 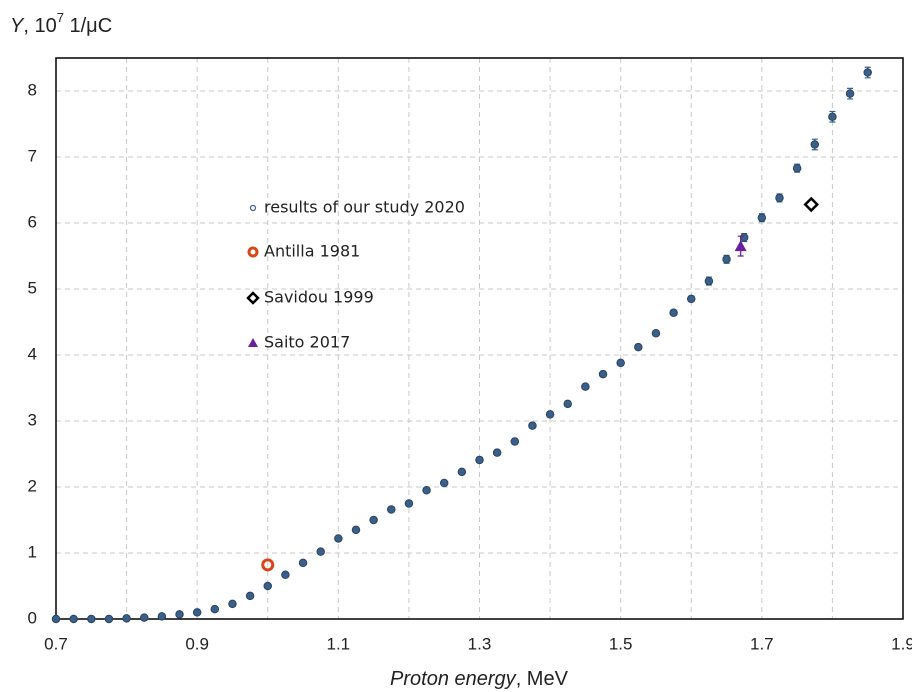 What do you see at coordinates (312, 251) in the screenshot?
I see `legend-label: Antilla 1981` at bounding box center [312, 251].